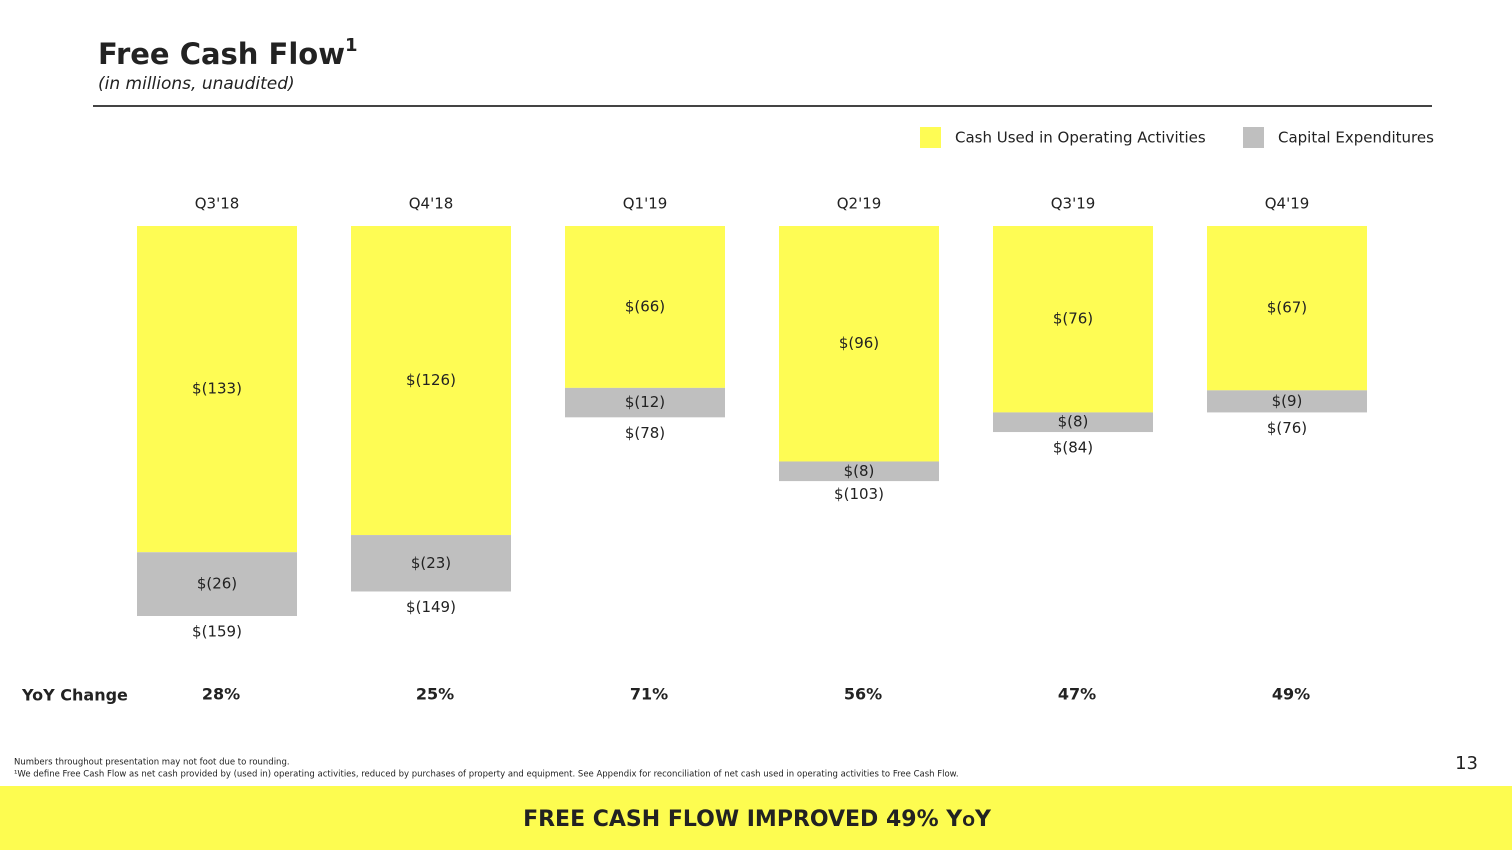  Describe the element at coordinates (431, 607) in the screenshot. I see `total-label: $(149)` at that location.